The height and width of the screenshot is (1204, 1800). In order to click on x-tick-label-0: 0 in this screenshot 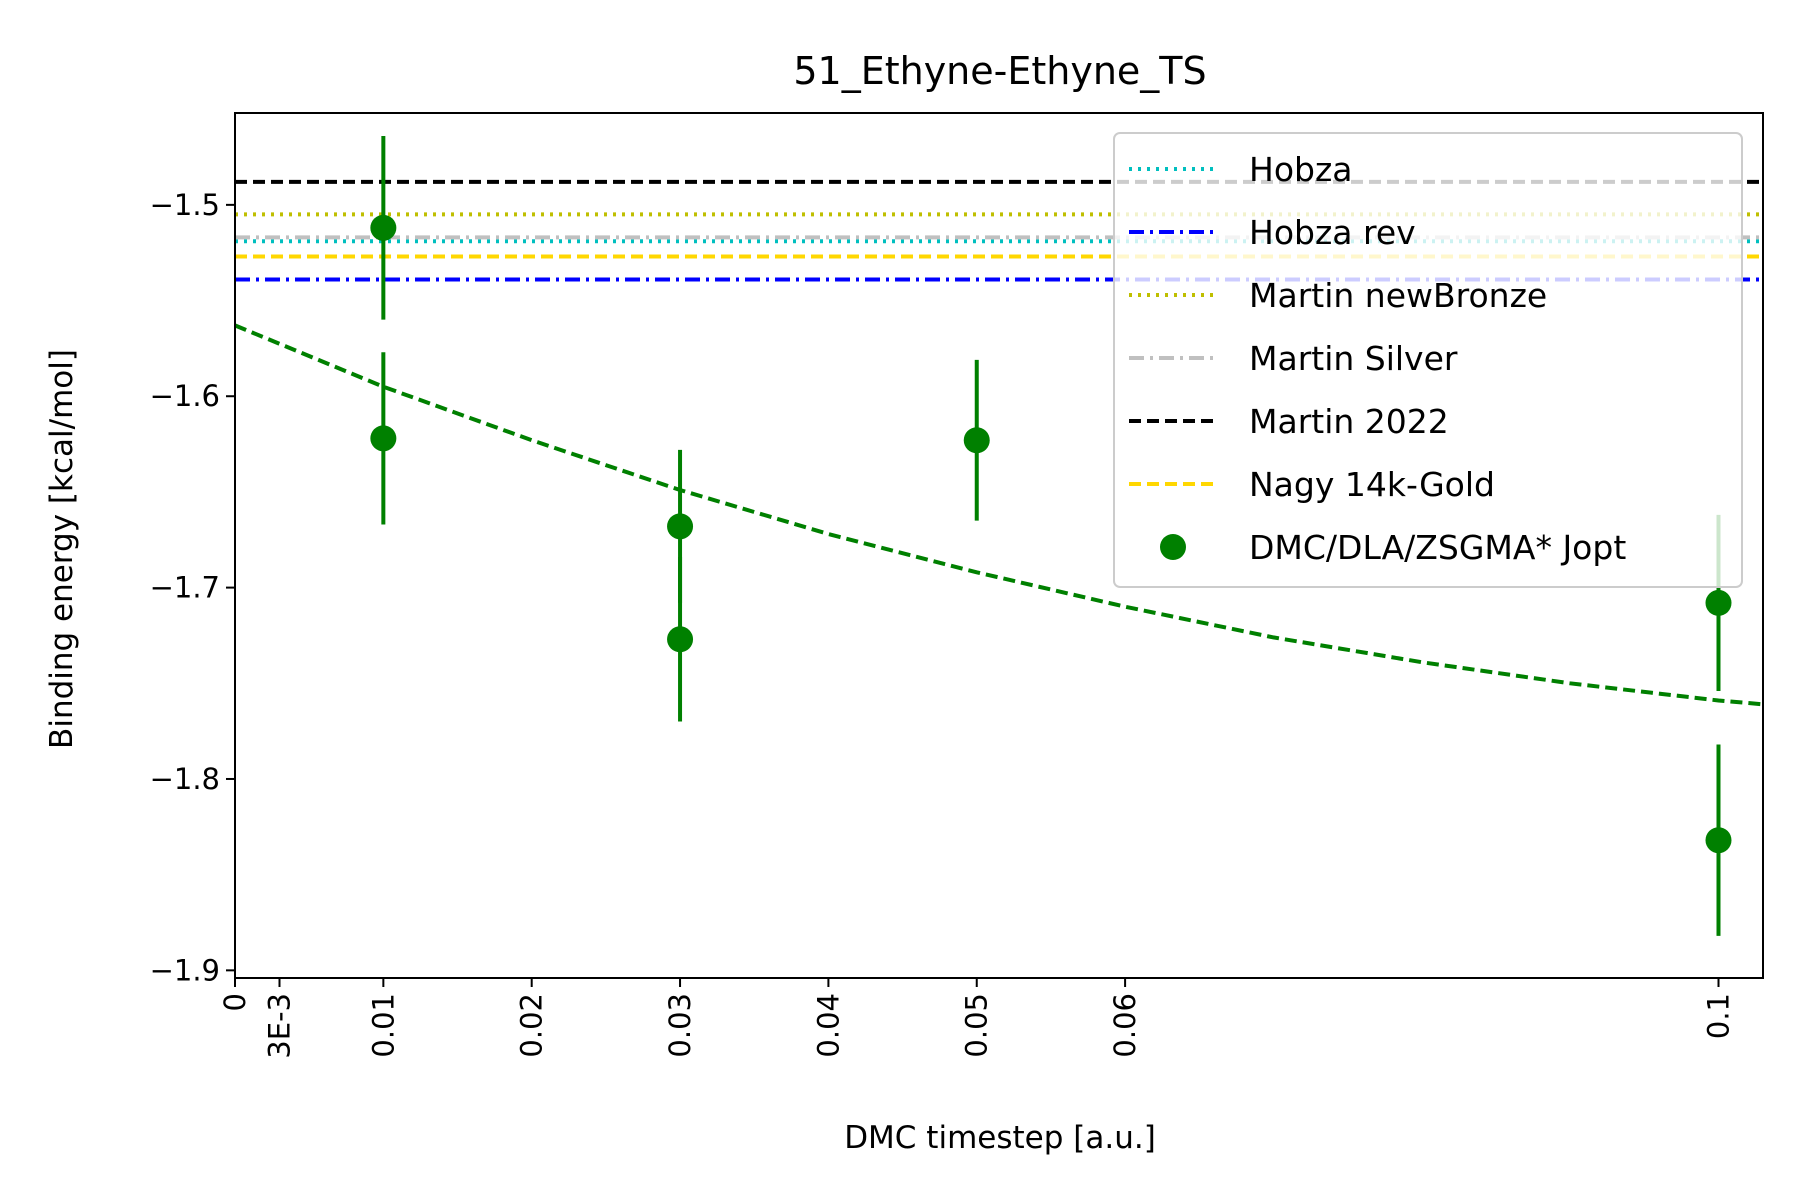, I will do `click(235, 1002)`.